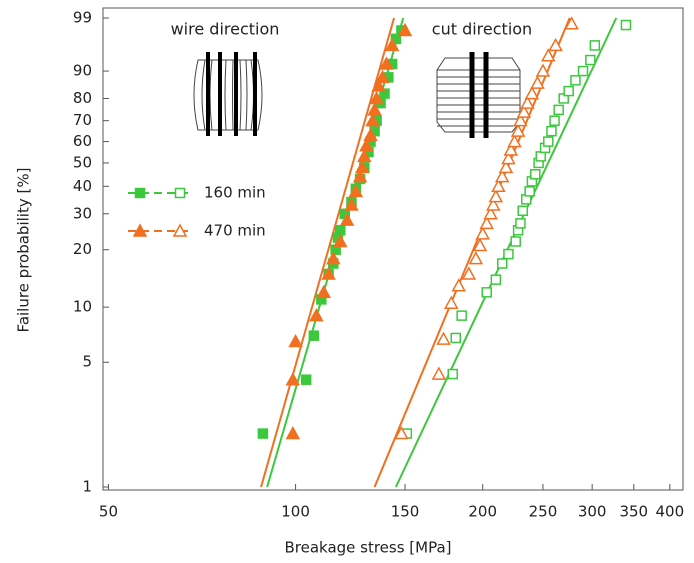  Describe the element at coordinates (405, 512) in the screenshot. I see `x-tick-label: 150` at that location.